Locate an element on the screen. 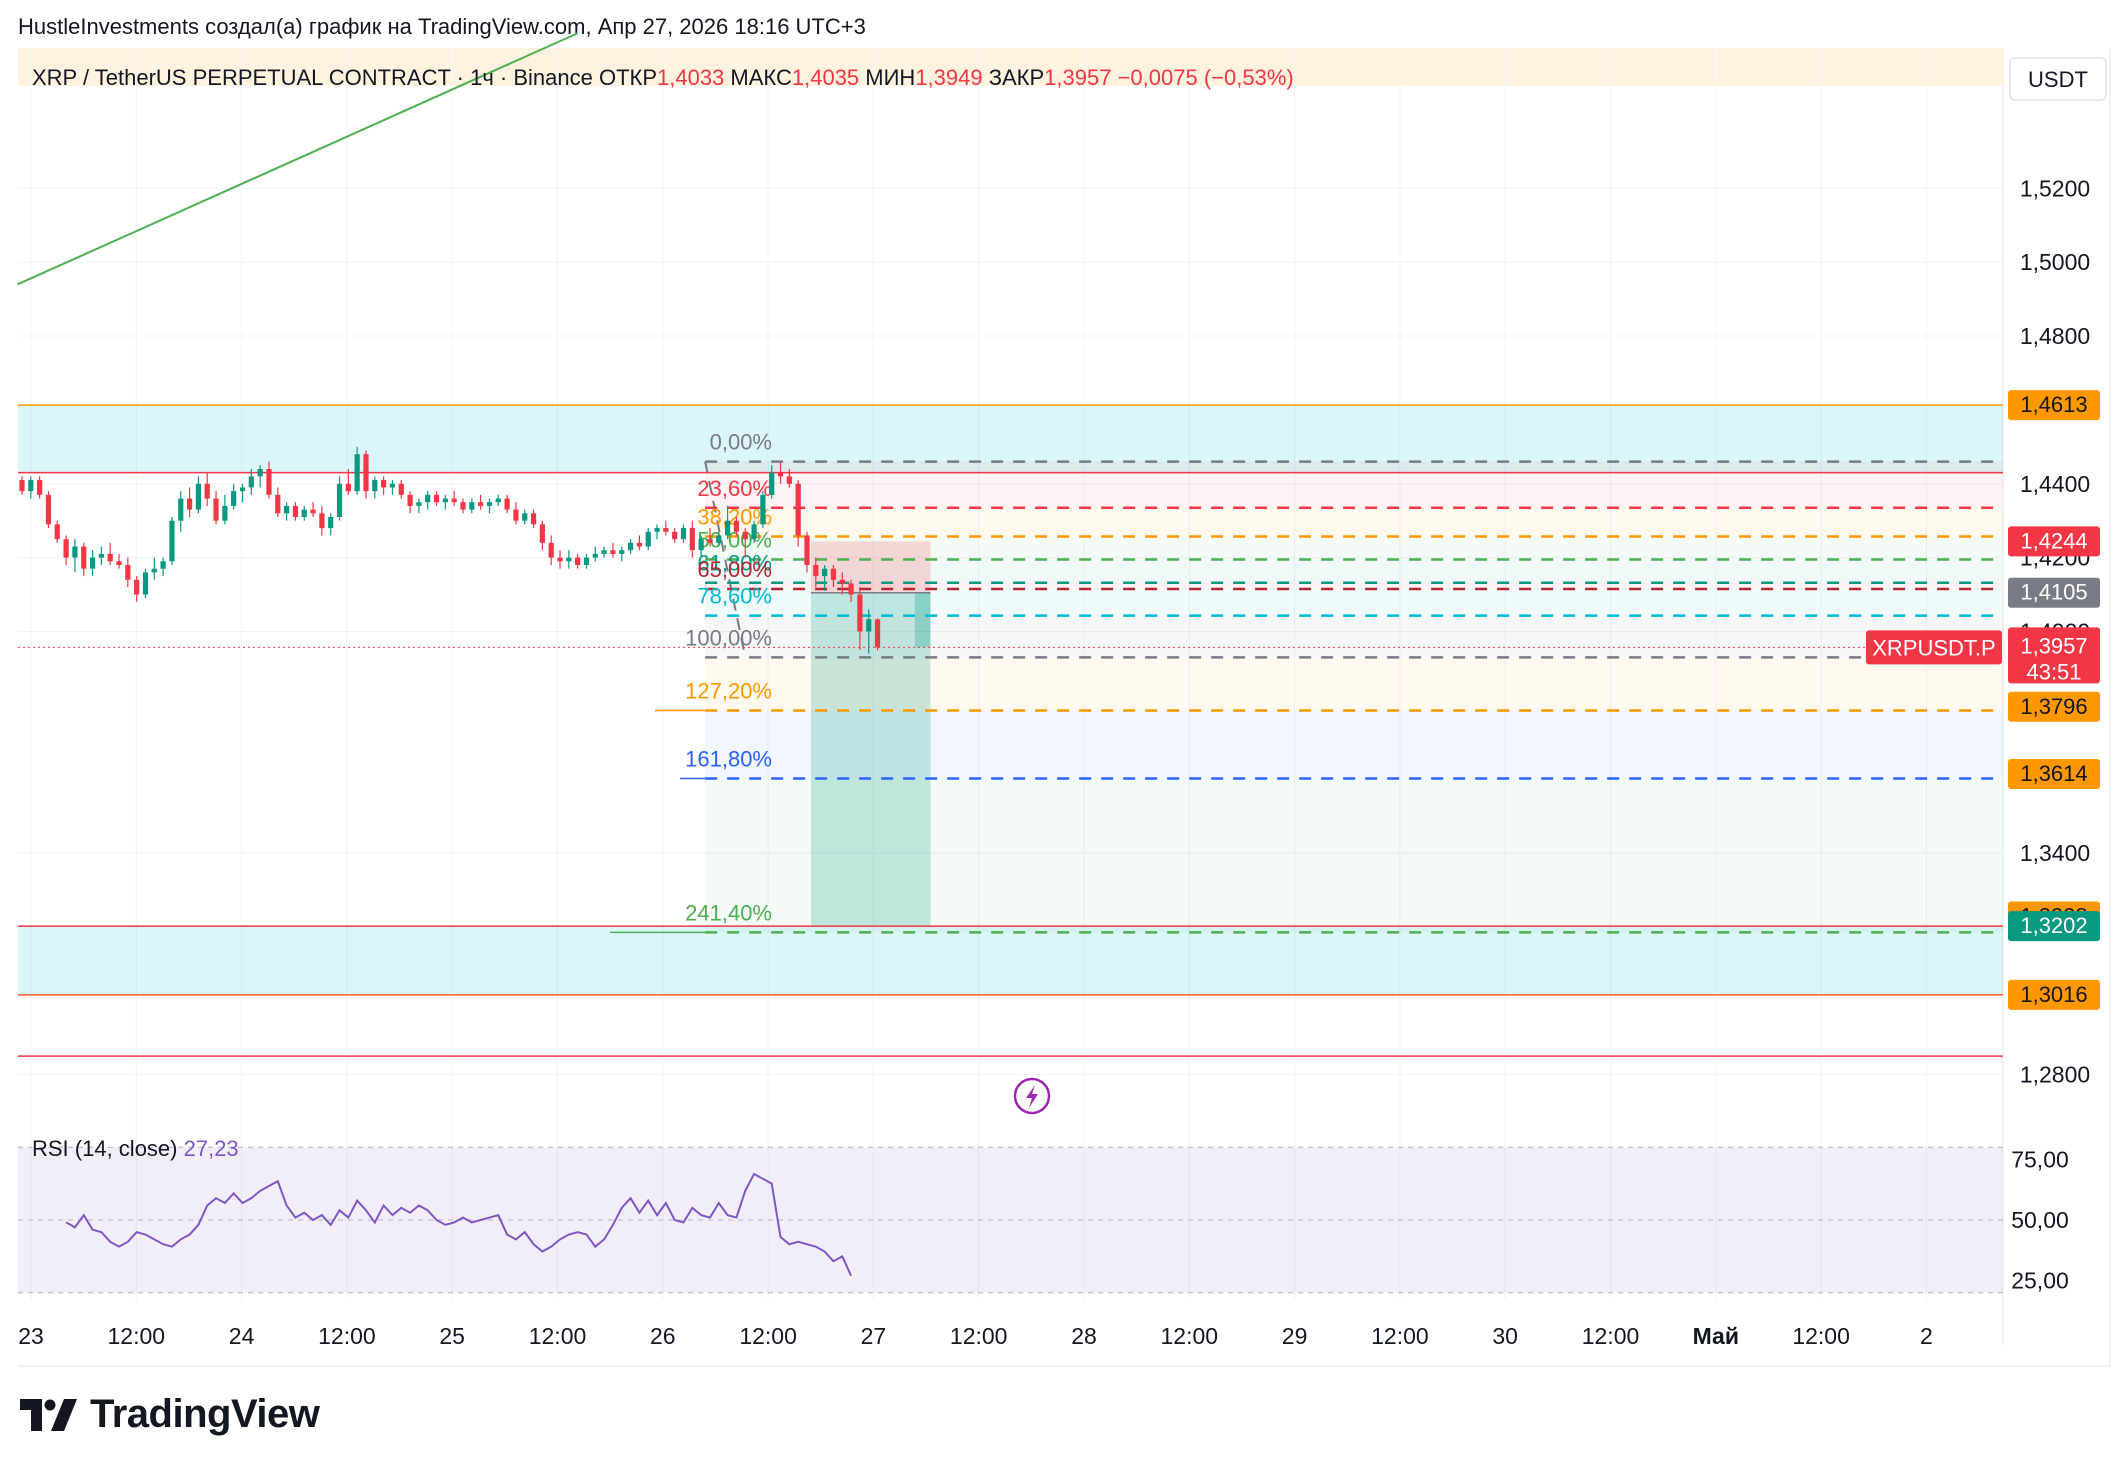 The height and width of the screenshot is (1467, 2125). price-tag: 1,4613 is located at coordinates (2053, 404).